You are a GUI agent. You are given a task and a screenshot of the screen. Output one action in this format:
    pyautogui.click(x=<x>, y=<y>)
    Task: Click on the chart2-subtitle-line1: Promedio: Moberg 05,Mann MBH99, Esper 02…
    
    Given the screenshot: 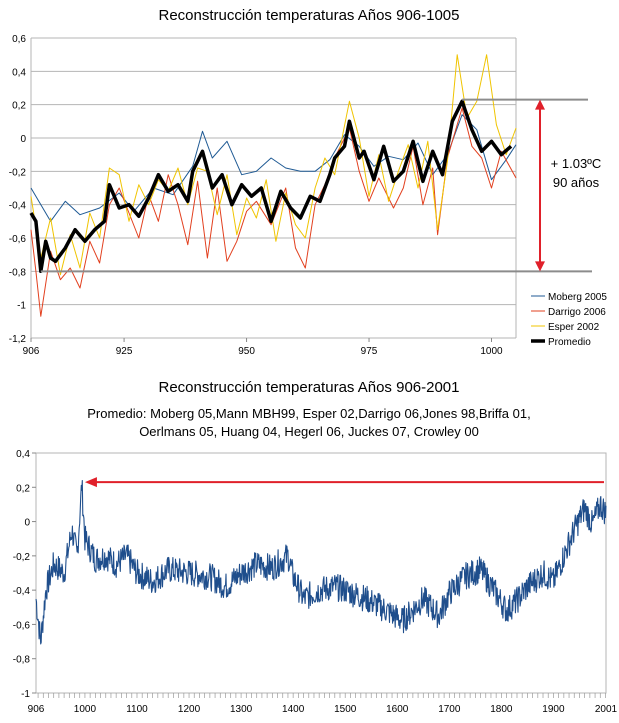 What is the action you would take?
    pyautogui.click(x=308, y=413)
    